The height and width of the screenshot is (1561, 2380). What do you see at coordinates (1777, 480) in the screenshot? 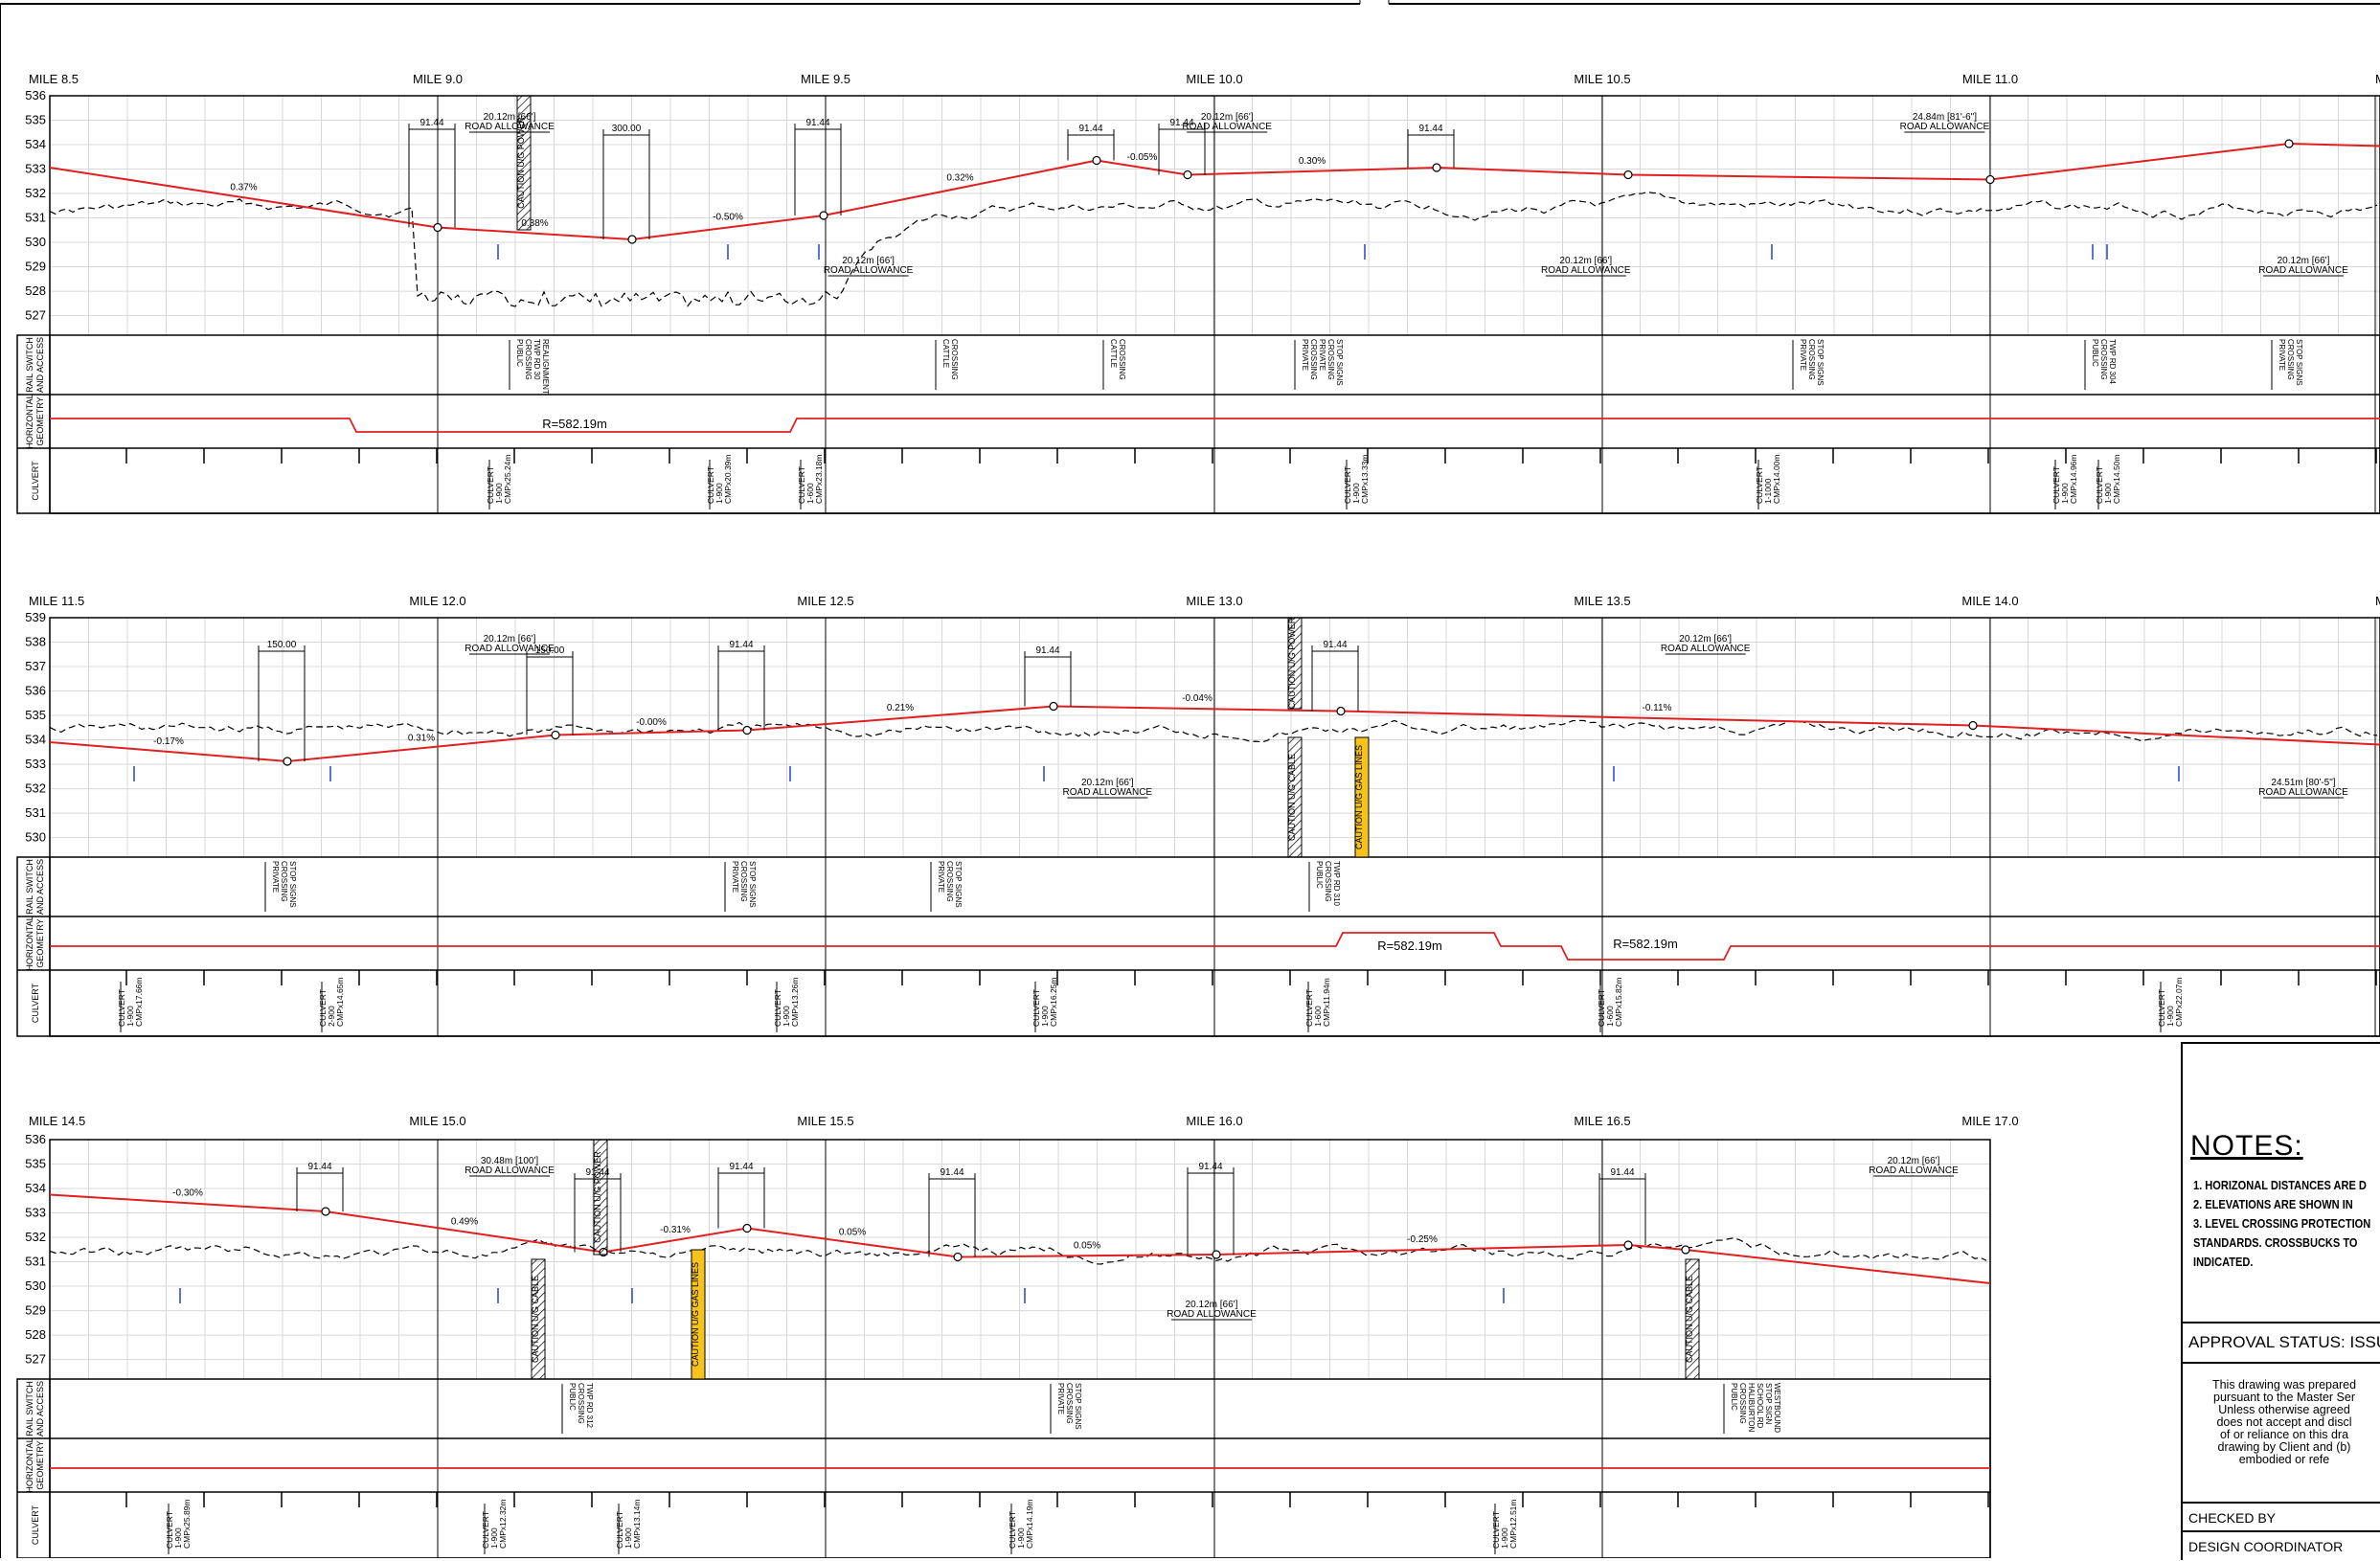
I see `culvert-label: CMPx14.00m` at bounding box center [1777, 480].